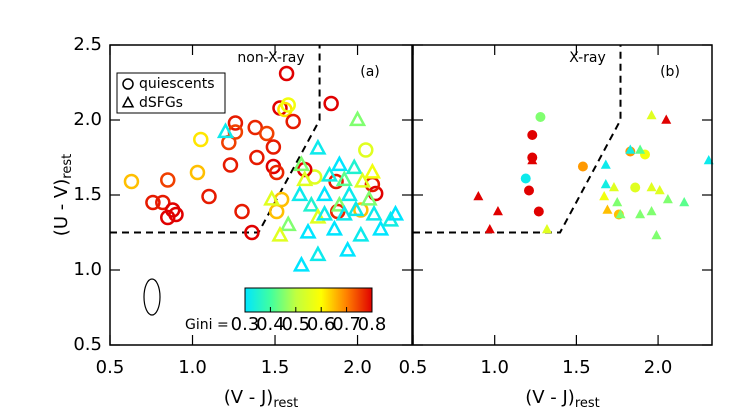 Image resolution: width=747 pixels, height=415 pixels. What do you see at coordinates (207, 325) in the screenshot?
I see `colorbar-label: Gini =` at bounding box center [207, 325].